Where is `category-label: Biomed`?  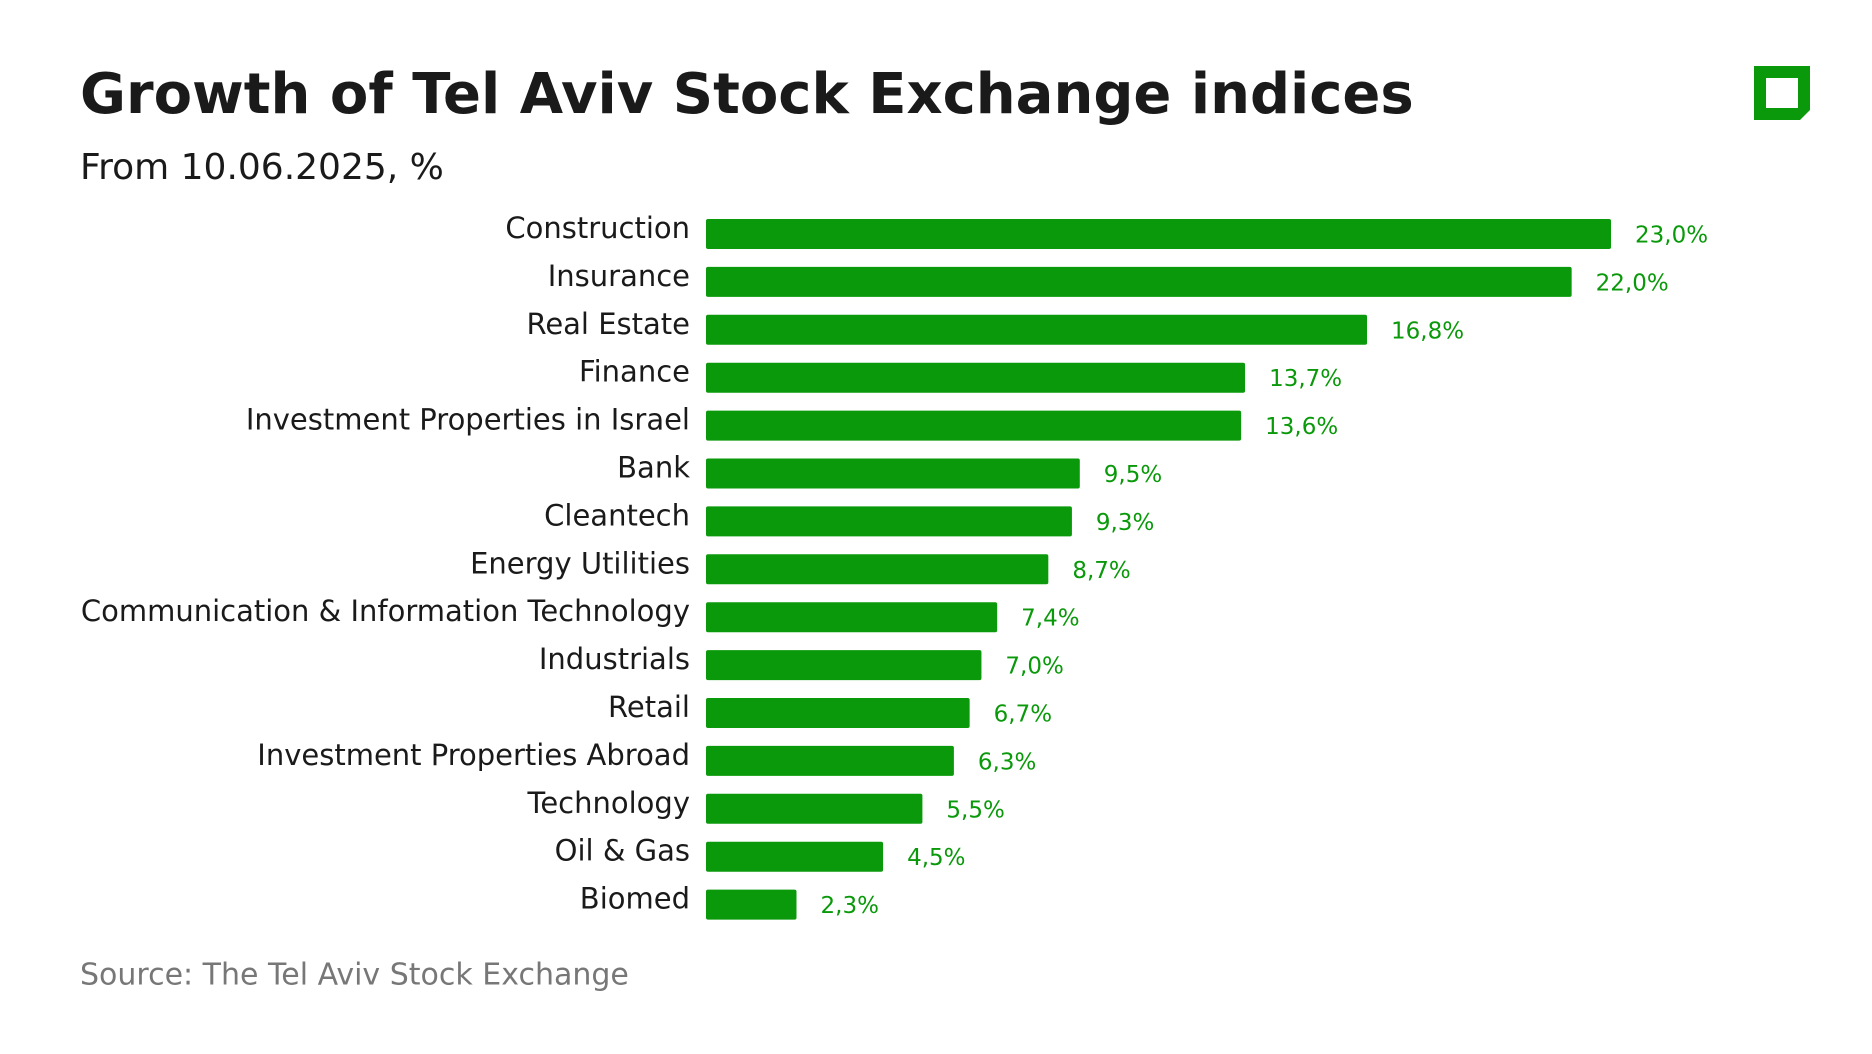 category-label: Biomed is located at coordinates (635, 899).